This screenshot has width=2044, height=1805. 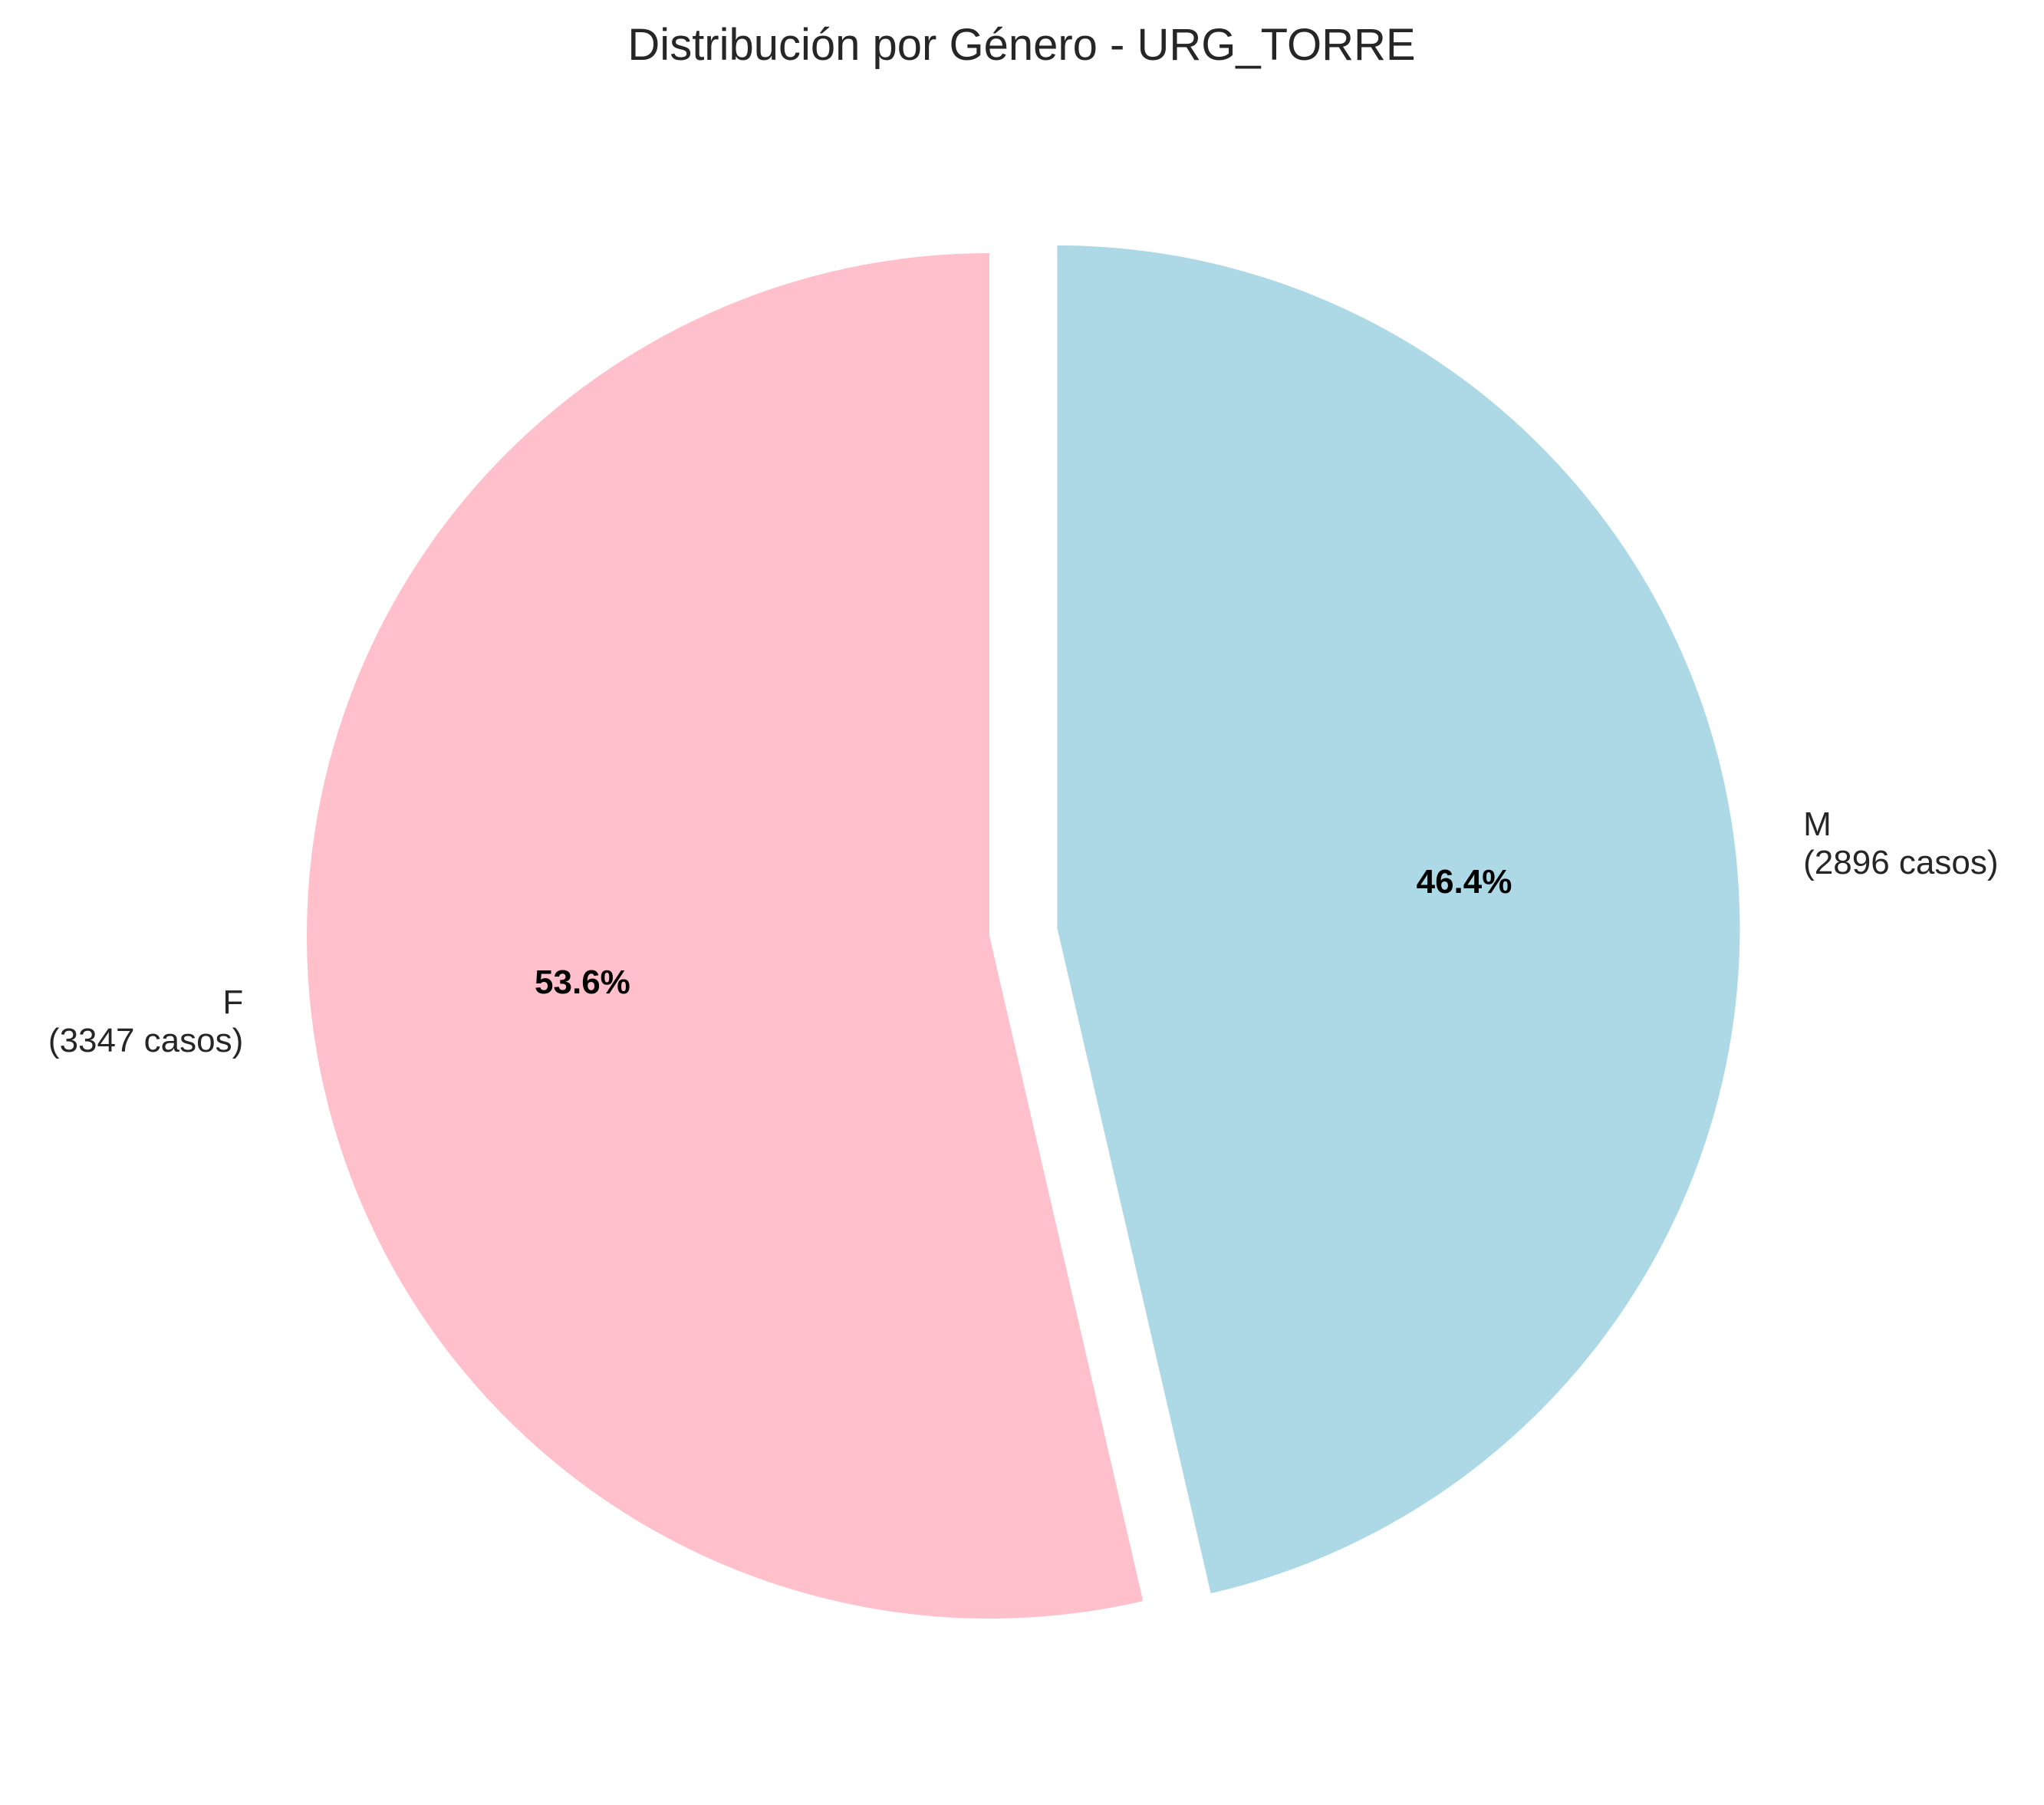 What do you see at coordinates (1817, 824) in the screenshot?
I see `category-name-m: M` at bounding box center [1817, 824].